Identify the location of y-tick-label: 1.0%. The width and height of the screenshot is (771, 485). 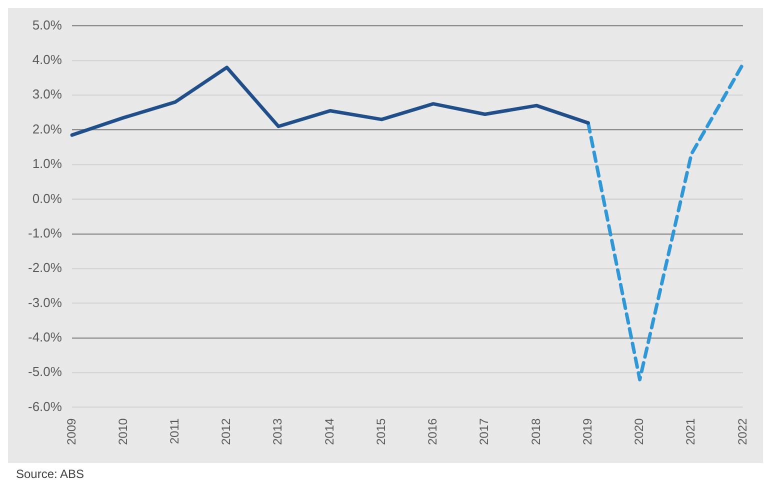
(47, 164).